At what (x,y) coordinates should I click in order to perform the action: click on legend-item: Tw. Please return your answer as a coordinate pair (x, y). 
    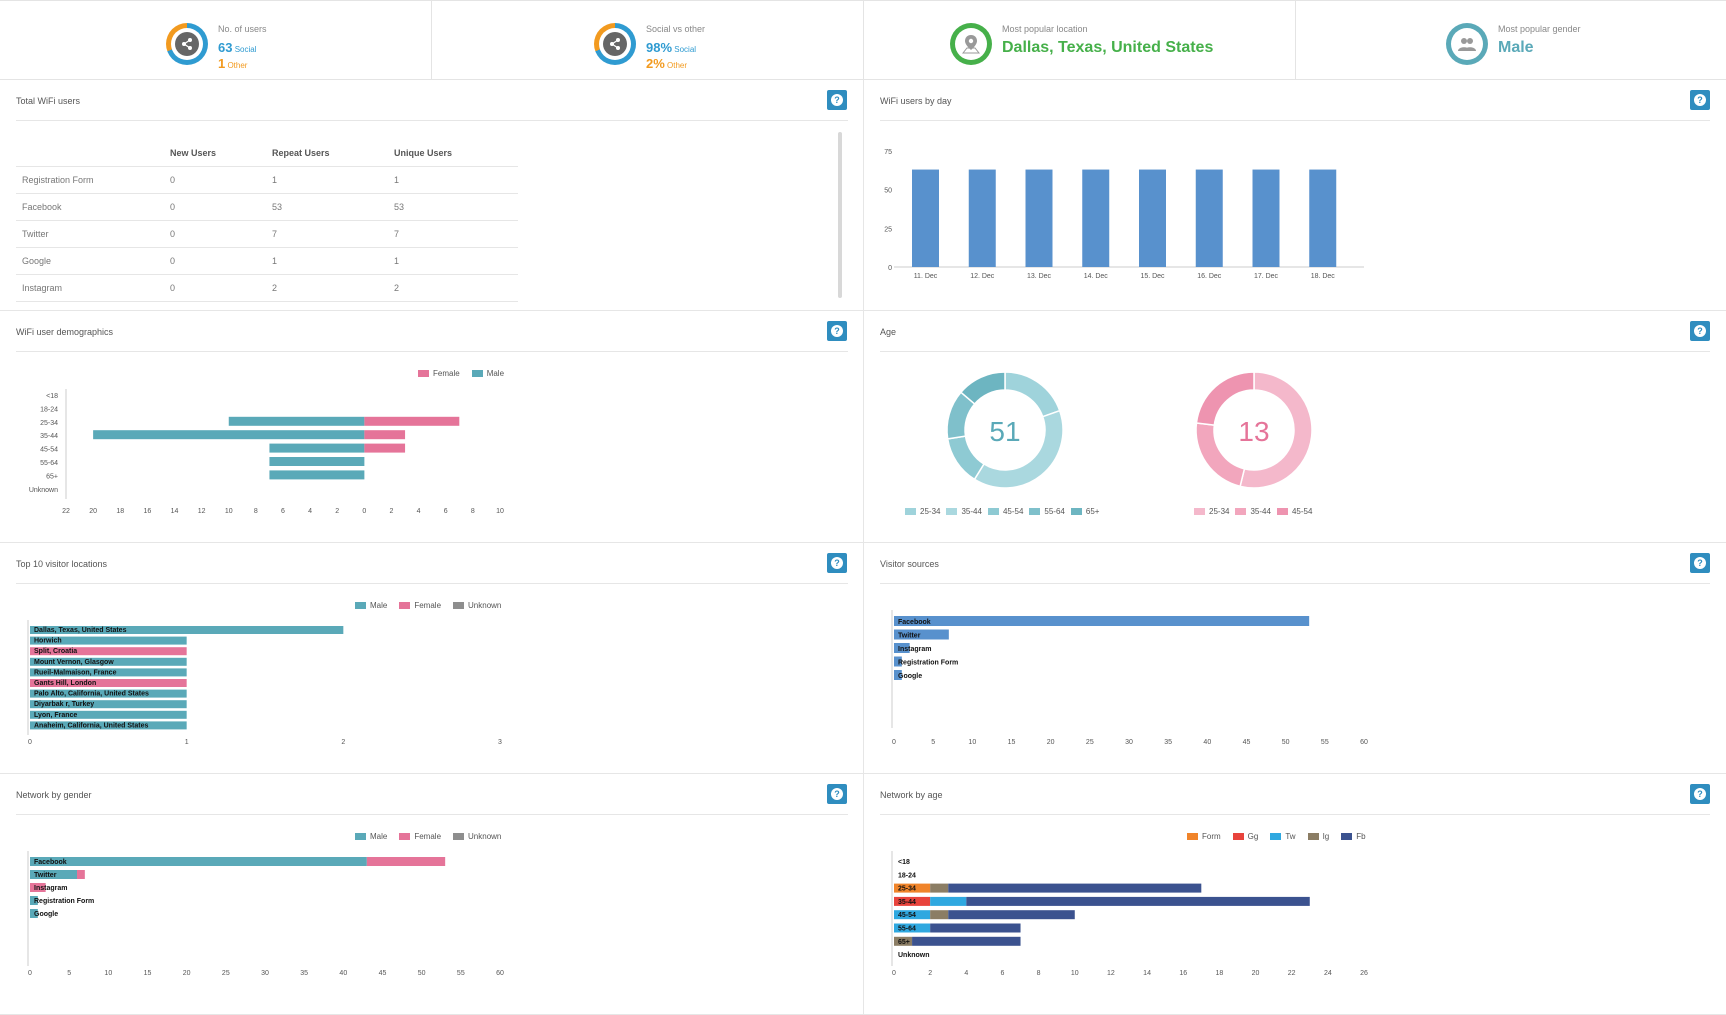
    Looking at the image, I should click on (1283, 836).